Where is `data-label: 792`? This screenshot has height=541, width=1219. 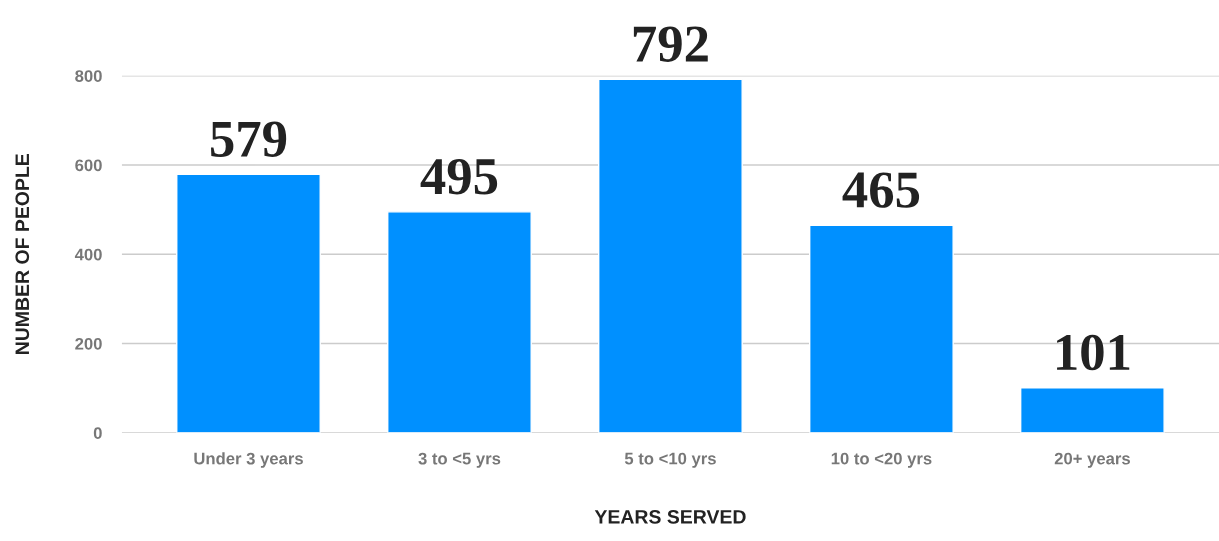 data-label: 792 is located at coordinates (670, 44).